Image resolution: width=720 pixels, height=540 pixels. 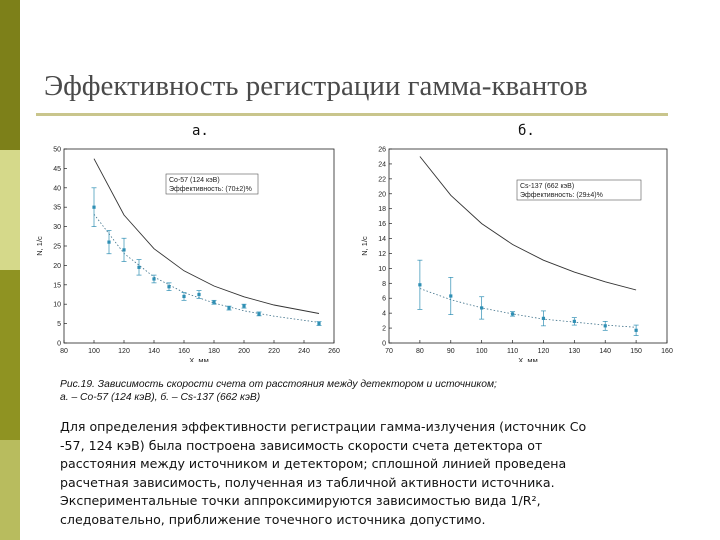 I want to click on x-tick-label: 180, so click(x=214, y=351).